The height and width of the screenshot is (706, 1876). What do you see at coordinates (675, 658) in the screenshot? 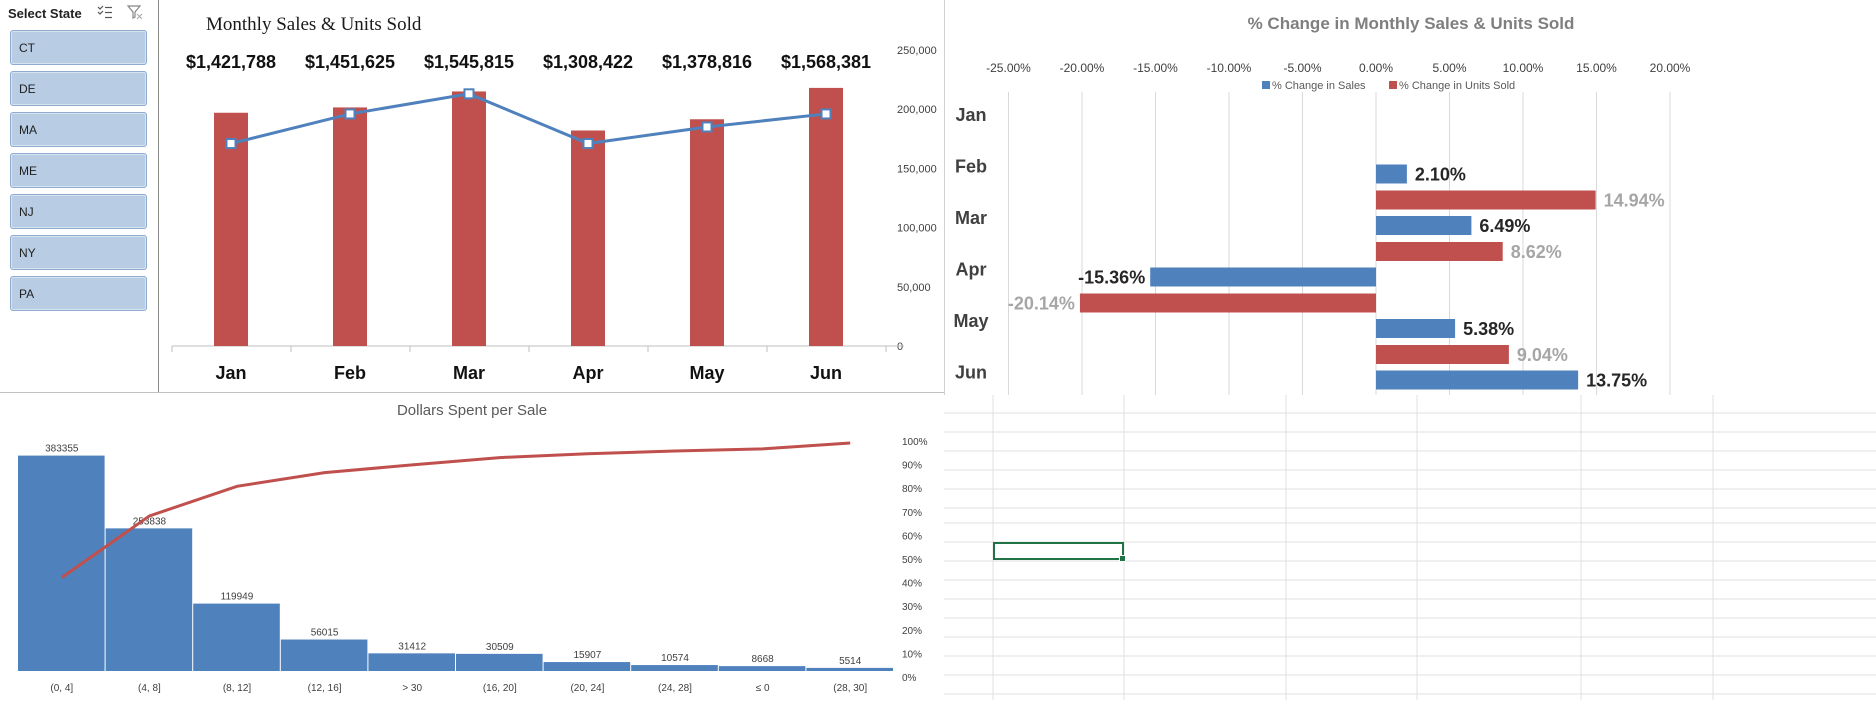
I see `chart3-value-label-7: 10574` at bounding box center [675, 658].